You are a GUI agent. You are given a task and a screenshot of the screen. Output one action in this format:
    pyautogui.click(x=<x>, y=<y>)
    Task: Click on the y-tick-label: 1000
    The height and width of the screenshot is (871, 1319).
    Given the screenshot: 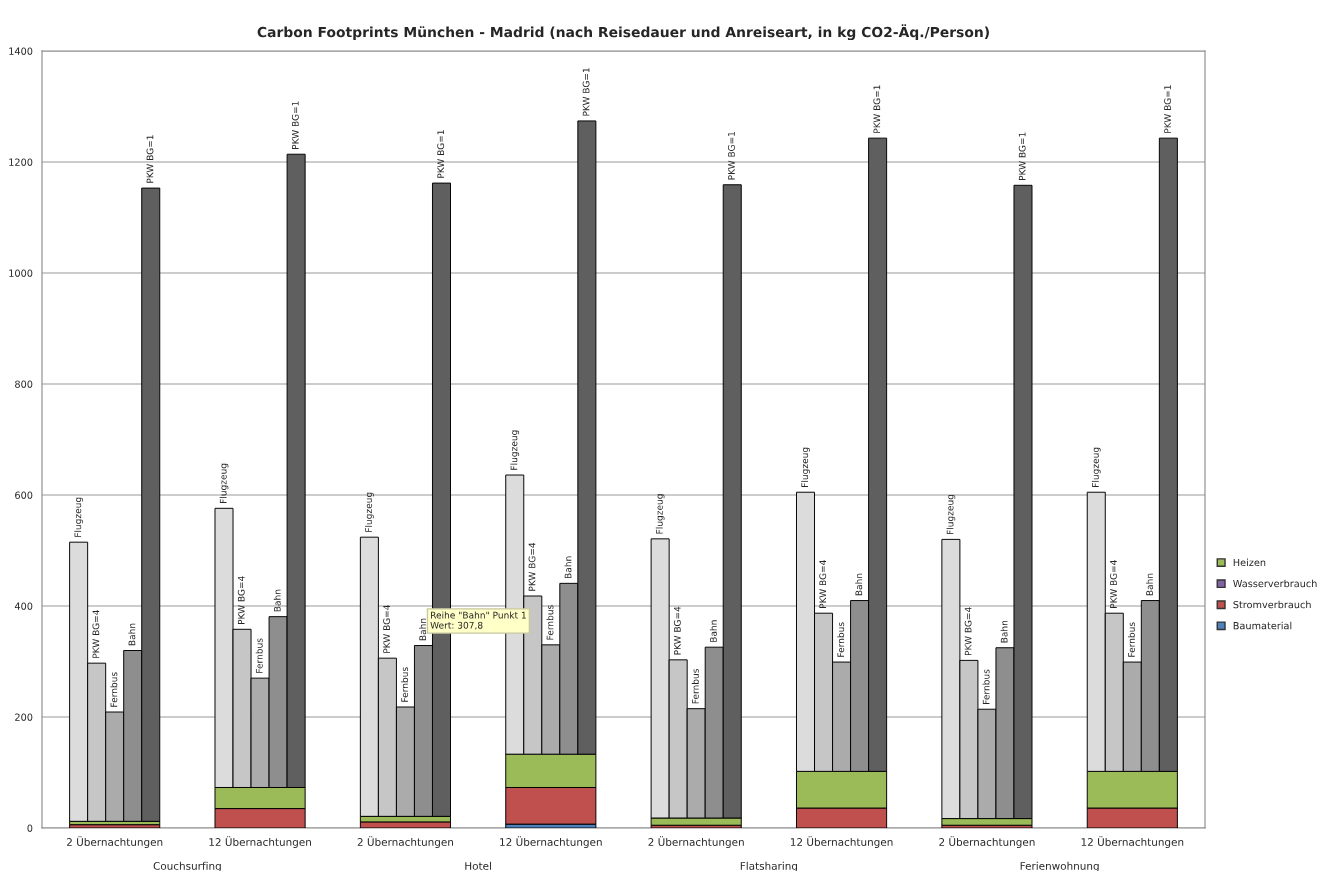 What is the action you would take?
    pyautogui.click(x=21, y=273)
    